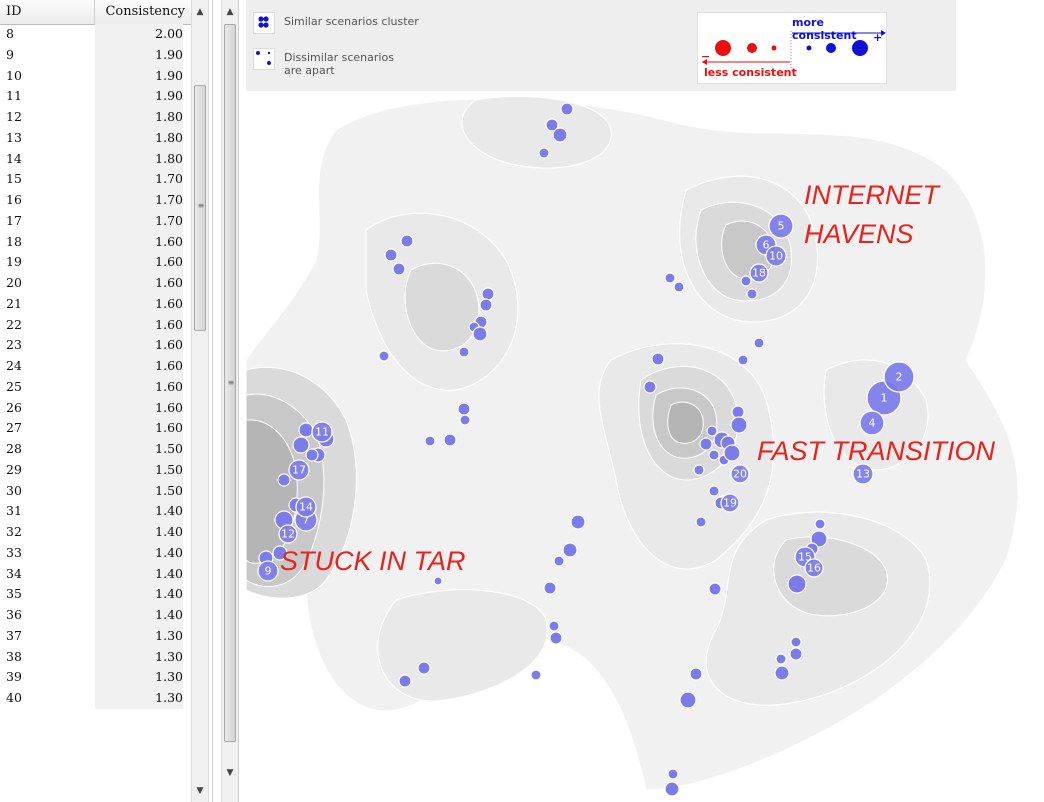 The width and height of the screenshot is (1044, 802). Describe the element at coordinates (95, 511) in the screenshot. I see `table-row: 31 1.40` at that location.